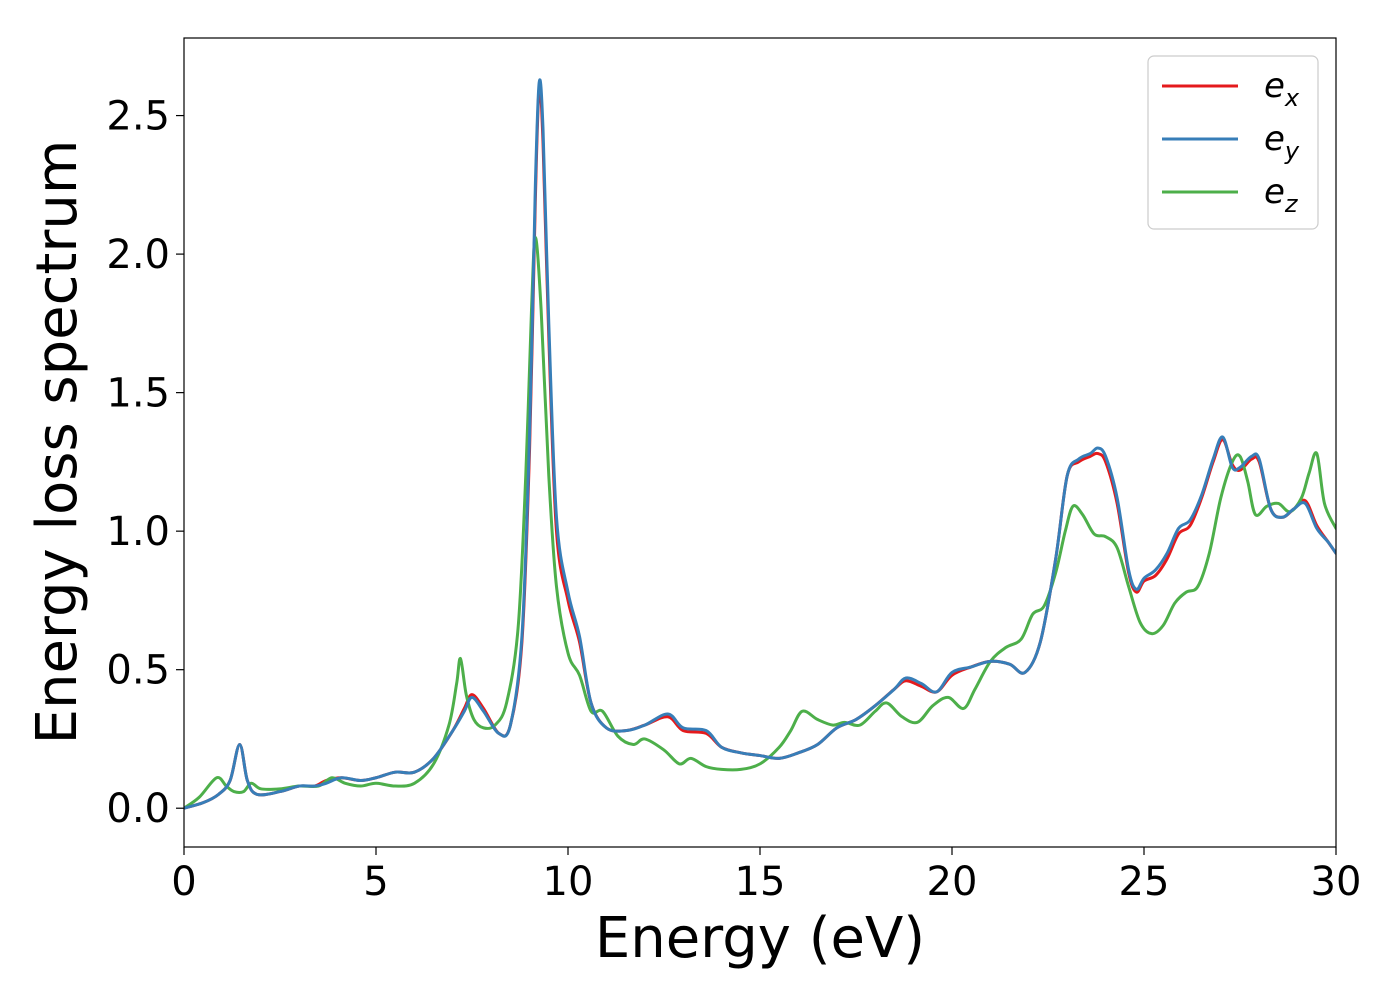 This screenshot has height=1005, width=1400. I want to click on x-tick-label: 5, so click(375, 882).